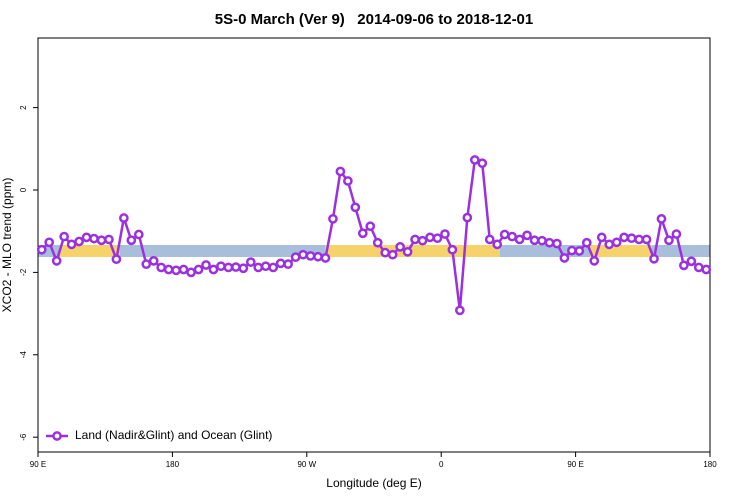  I want to click on y-tick-label: -4, so click(23, 355).